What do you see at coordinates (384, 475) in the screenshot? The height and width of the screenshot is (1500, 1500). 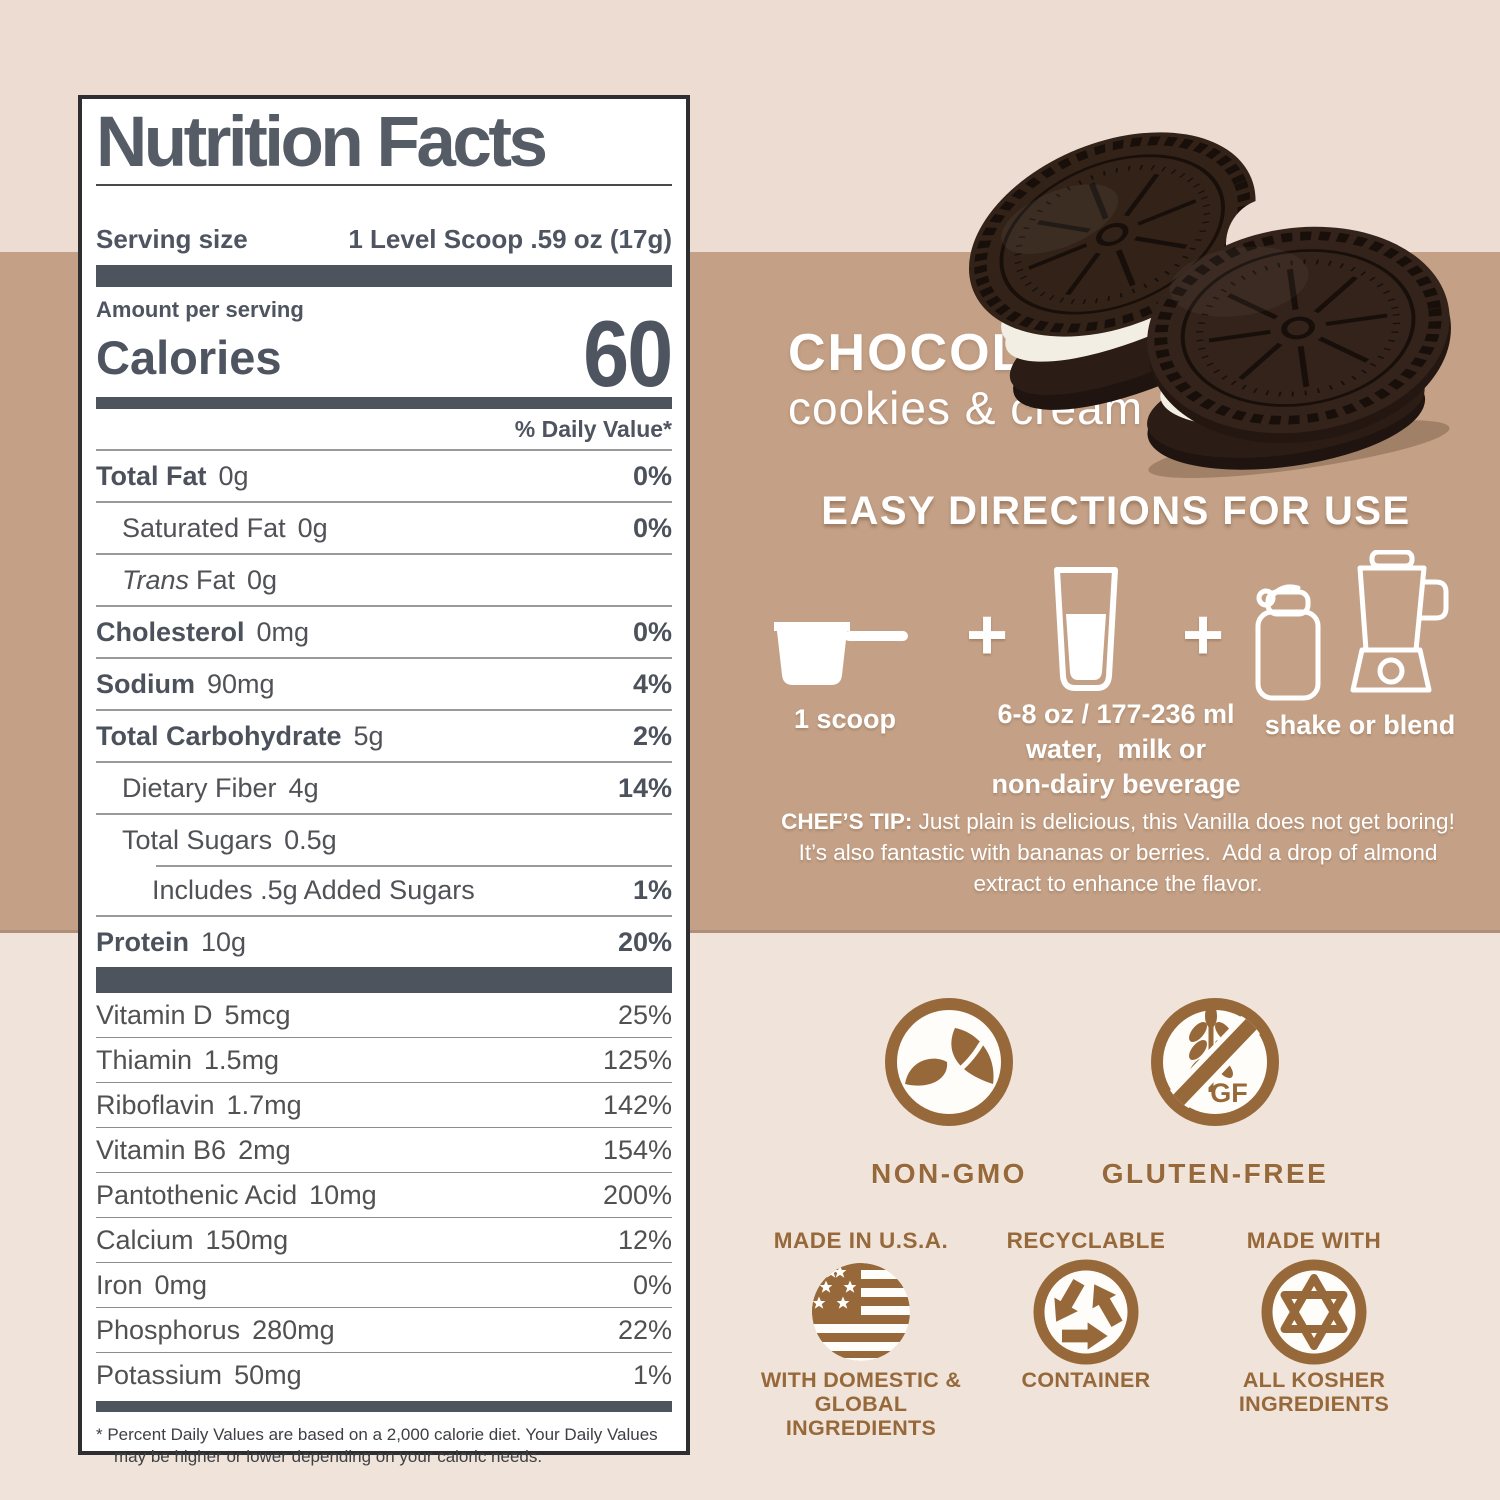 I see `nutrient-row-total-fat: Total Fat 0g 0%` at bounding box center [384, 475].